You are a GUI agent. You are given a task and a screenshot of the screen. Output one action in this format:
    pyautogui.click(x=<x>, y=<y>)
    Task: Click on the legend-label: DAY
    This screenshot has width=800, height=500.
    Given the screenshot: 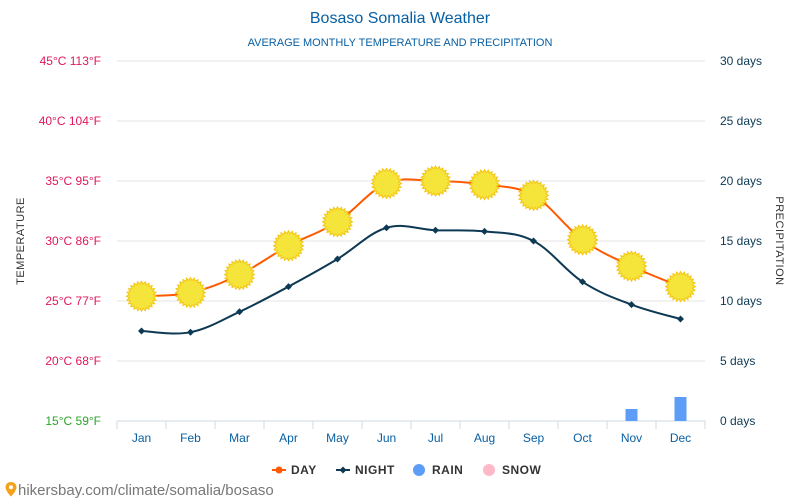 What is the action you would take?
    pyautogui.click(x=304, y=470)
    